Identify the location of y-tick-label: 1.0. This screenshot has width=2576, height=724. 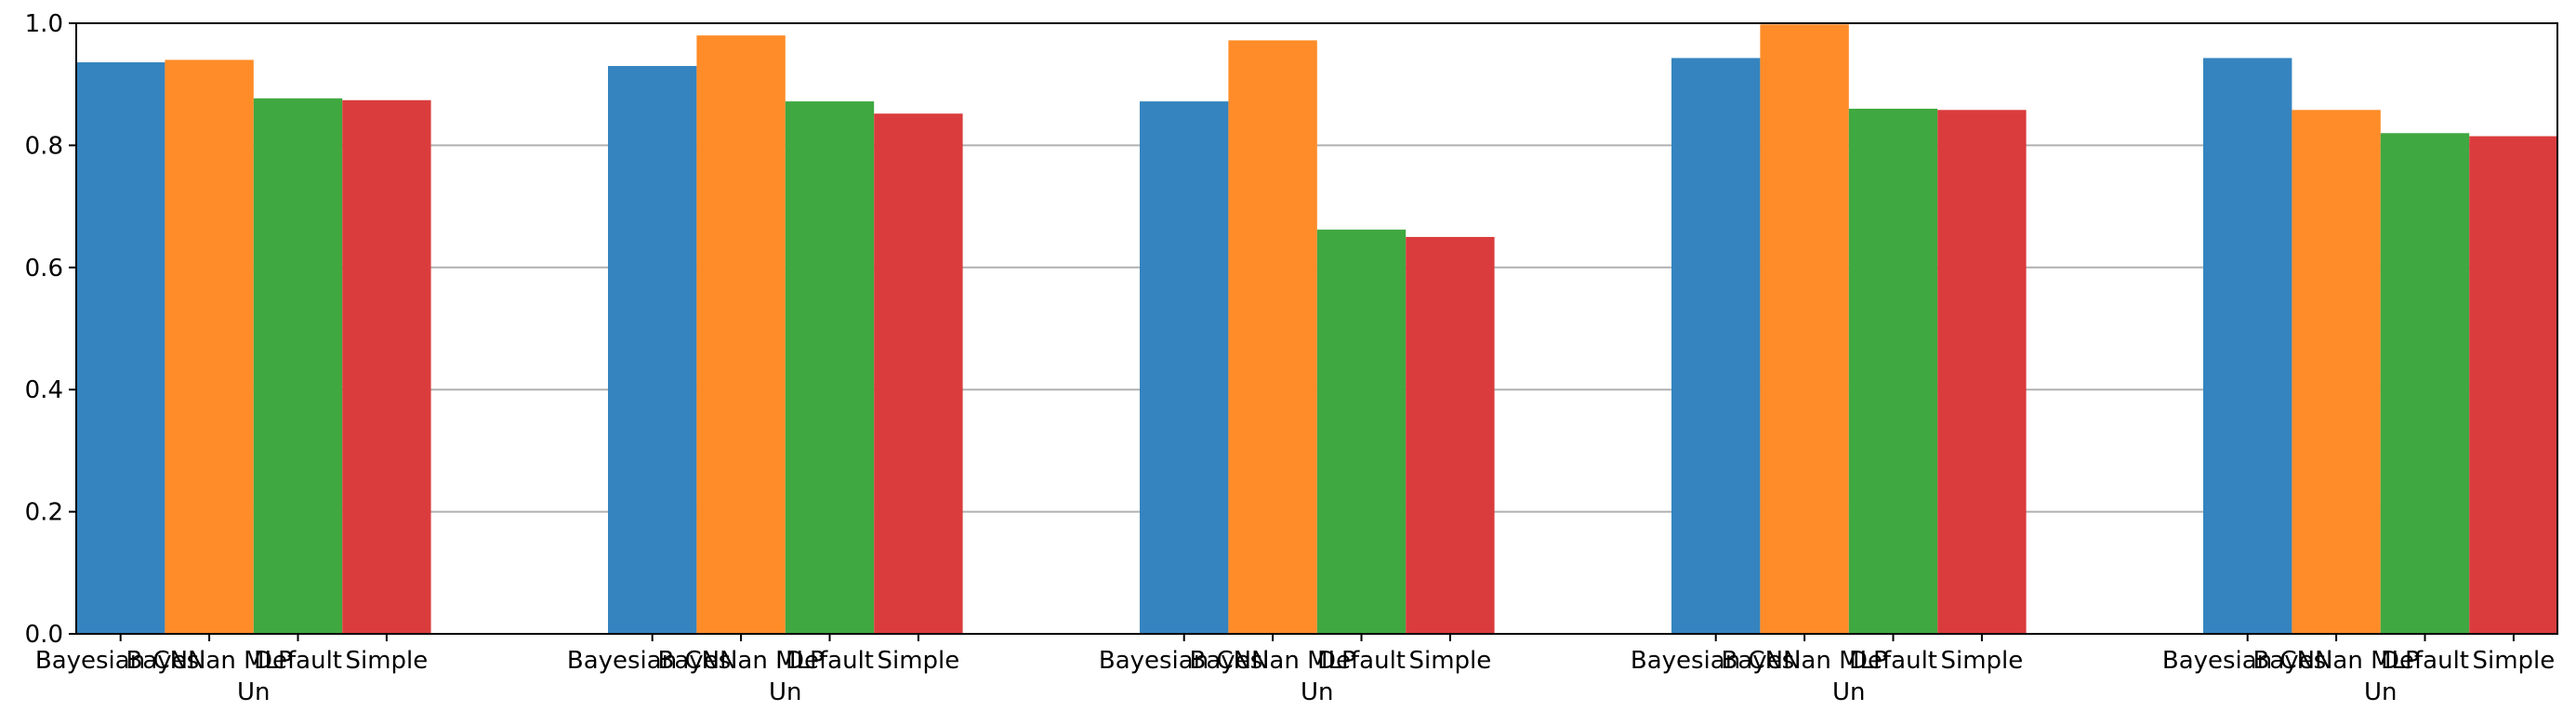
(44, 24).